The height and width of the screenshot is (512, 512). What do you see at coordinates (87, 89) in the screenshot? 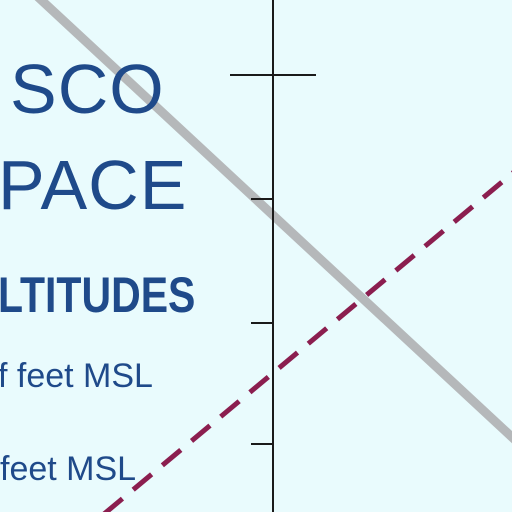
I see `airspace-name-line-1: SCO` at bounding box center [87, 89].